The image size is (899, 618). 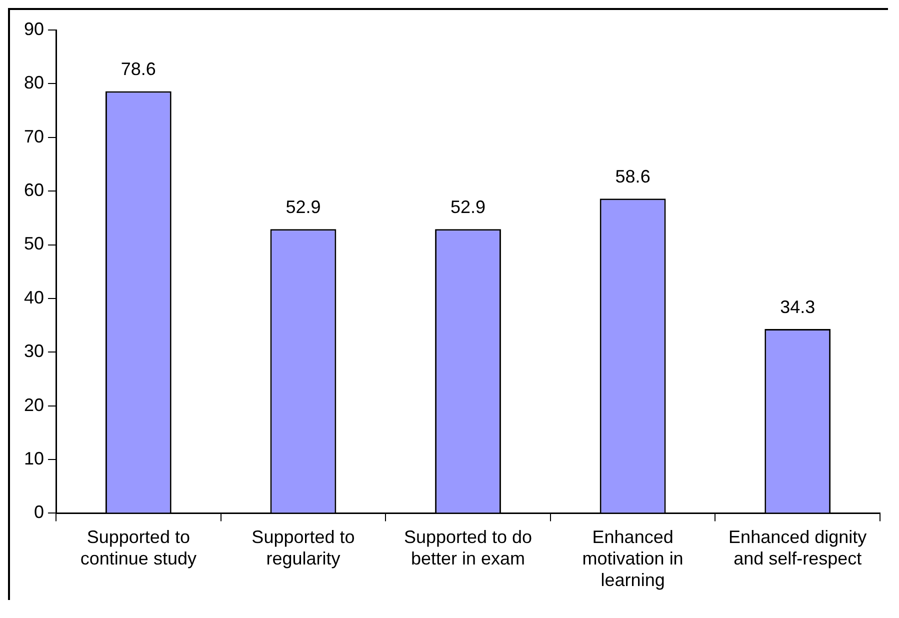 What do you see at coordinates (34, 404) in the screenshot?
I see `y-tick-label: 20` at bounding box center [34, 404].